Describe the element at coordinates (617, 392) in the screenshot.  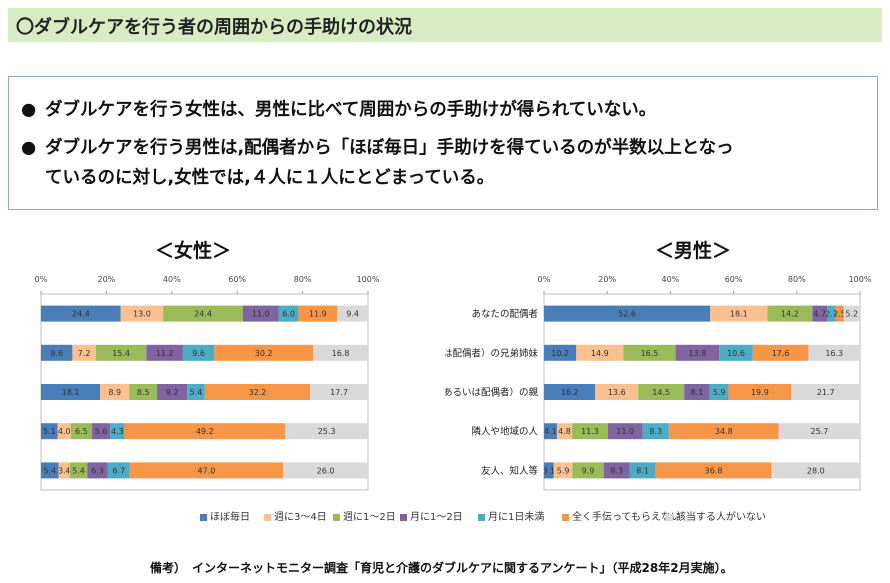
I see `data-label: 13.6` at that location.